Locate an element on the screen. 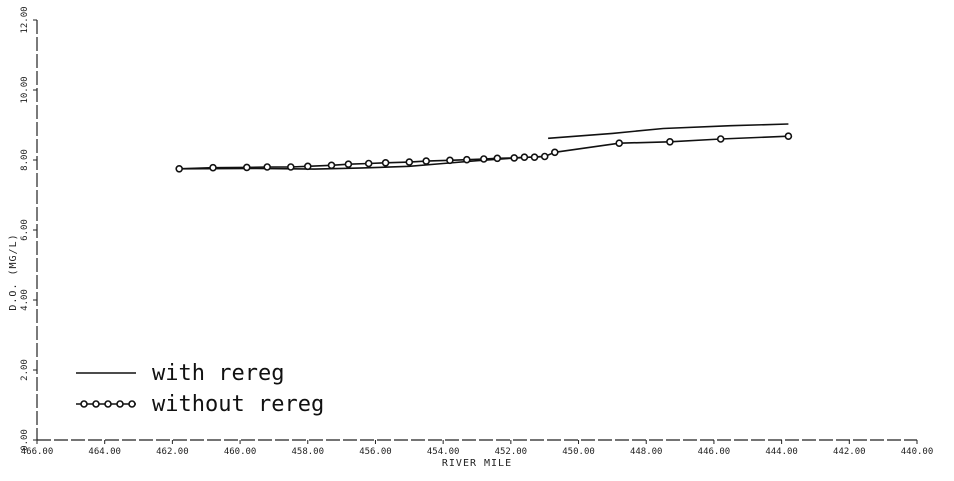 This screenshot has width=954, height=481. x-tick-label: 442.00 is located at coordinates (849, 452).